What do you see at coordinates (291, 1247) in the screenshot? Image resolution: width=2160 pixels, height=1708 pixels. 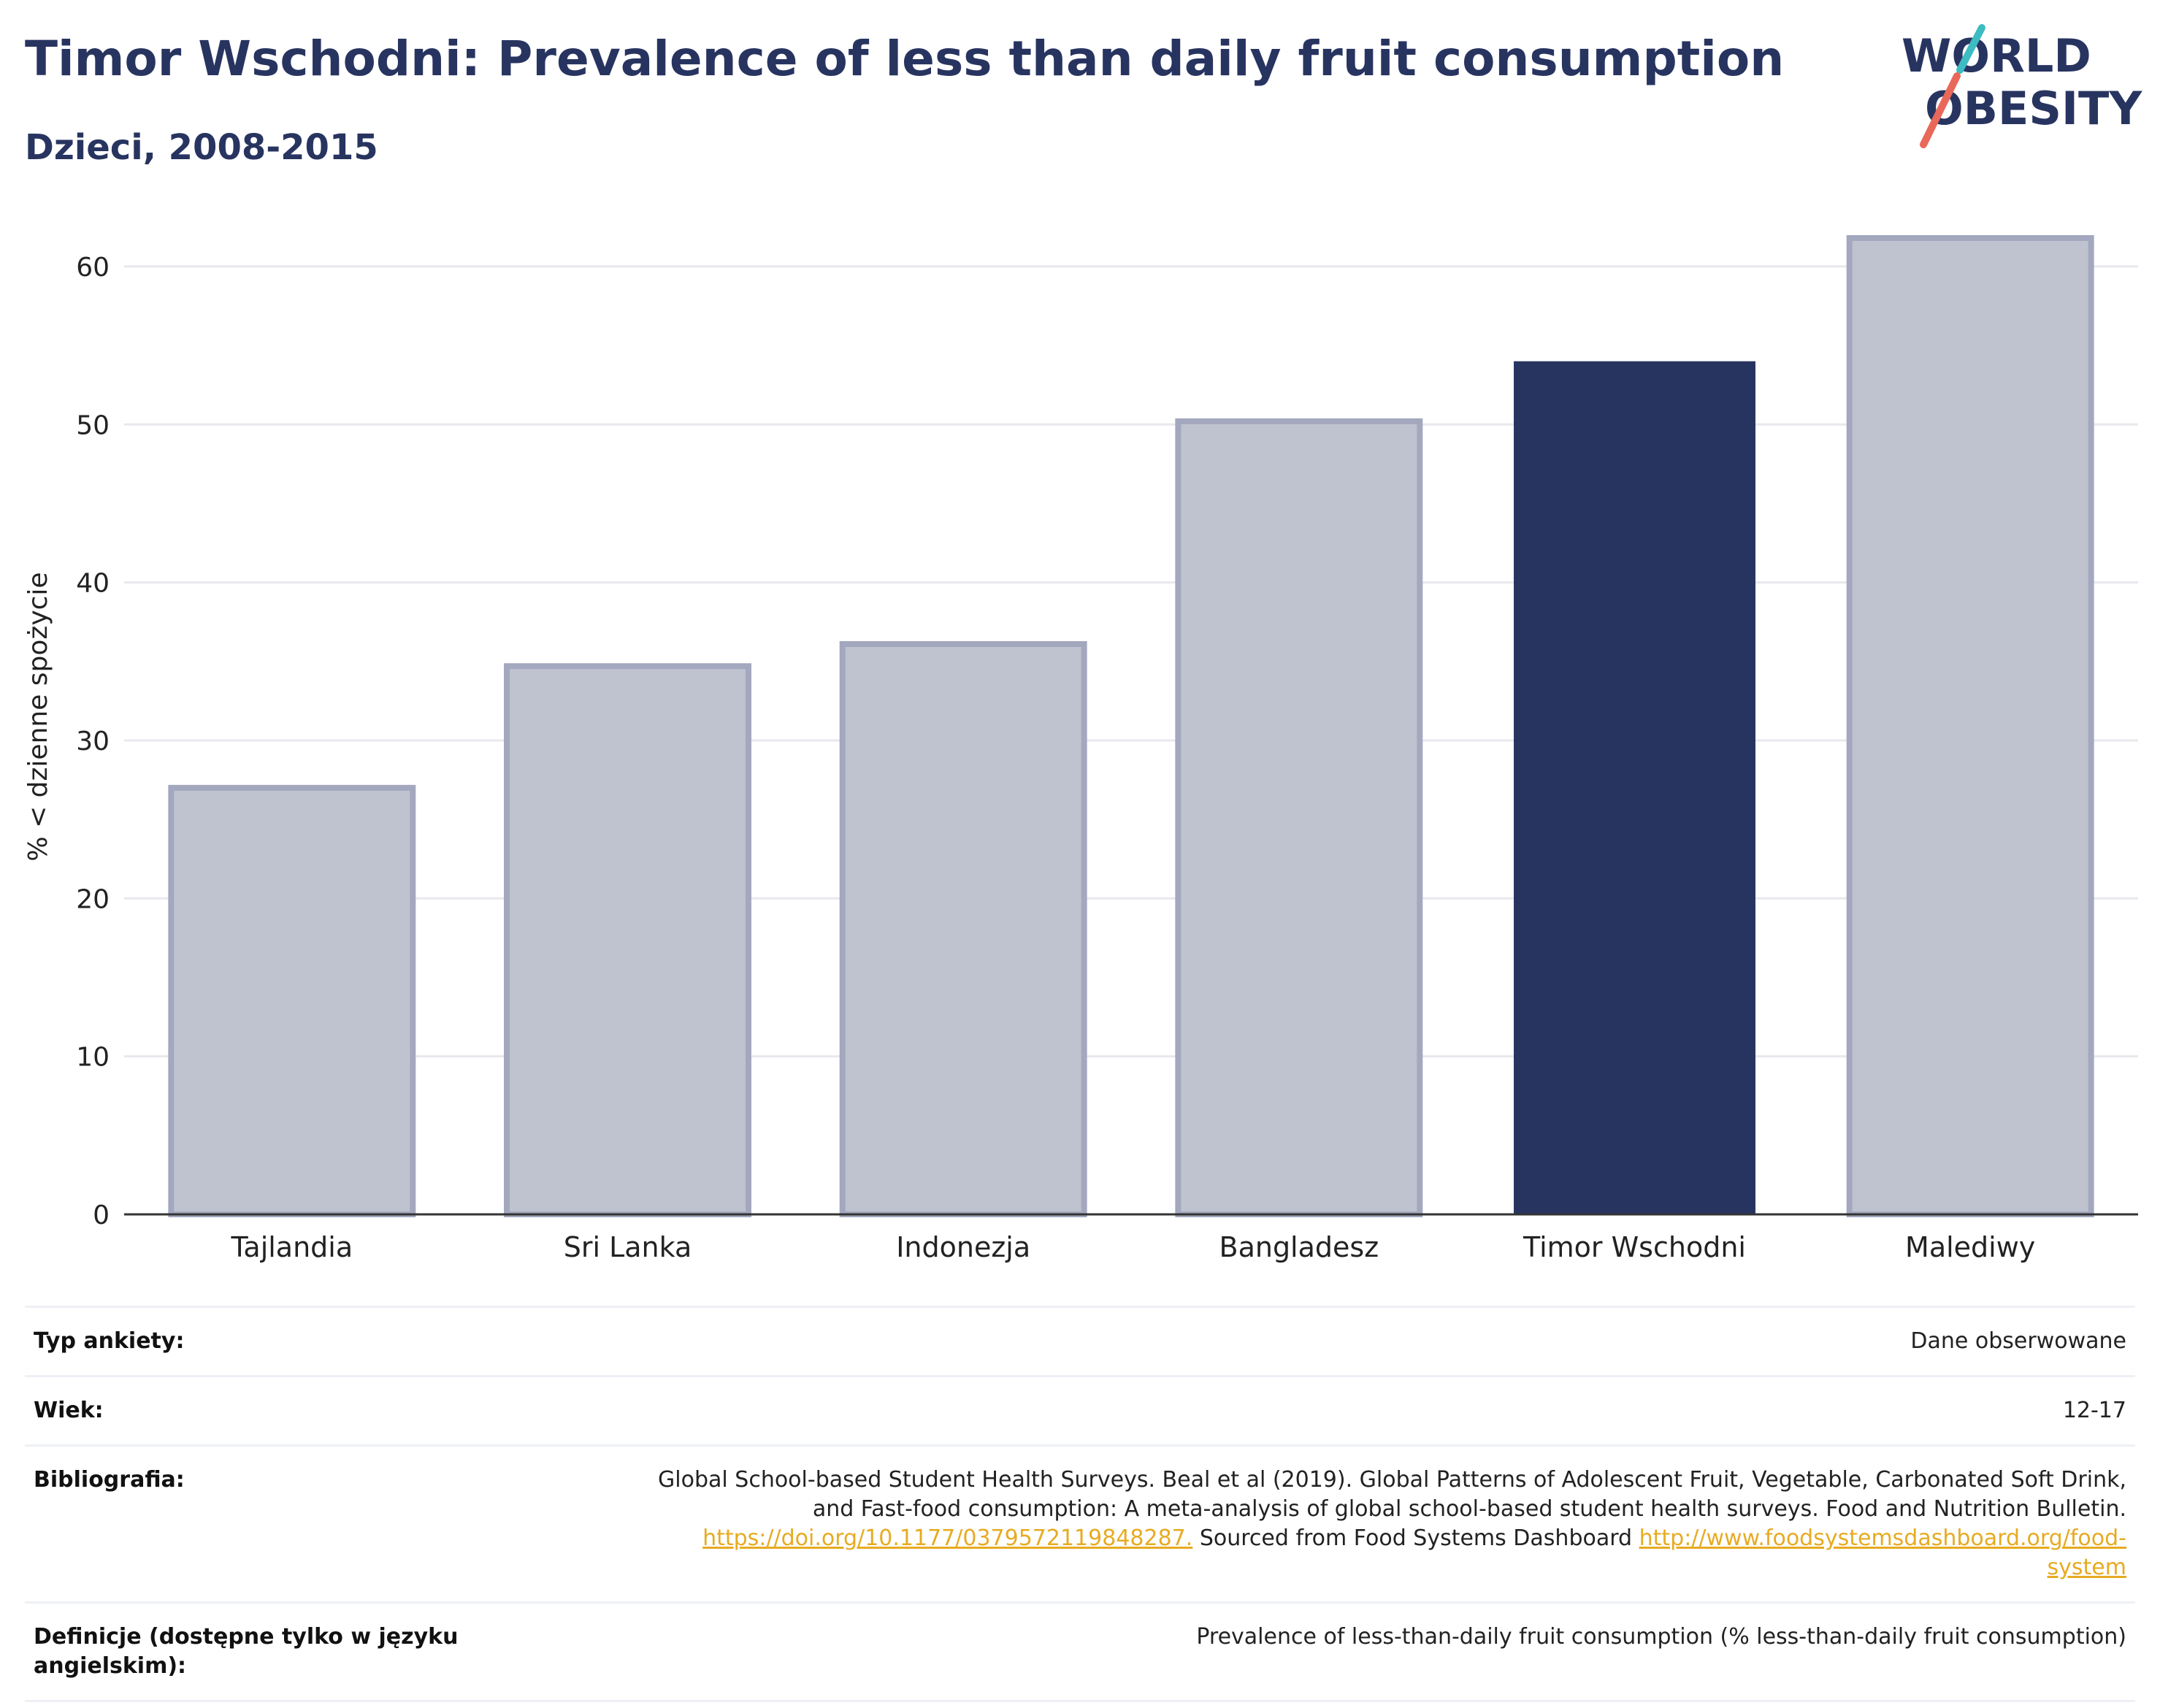 I see `x-tick-label: Tajlandia` at bounding box center [291, 1247].